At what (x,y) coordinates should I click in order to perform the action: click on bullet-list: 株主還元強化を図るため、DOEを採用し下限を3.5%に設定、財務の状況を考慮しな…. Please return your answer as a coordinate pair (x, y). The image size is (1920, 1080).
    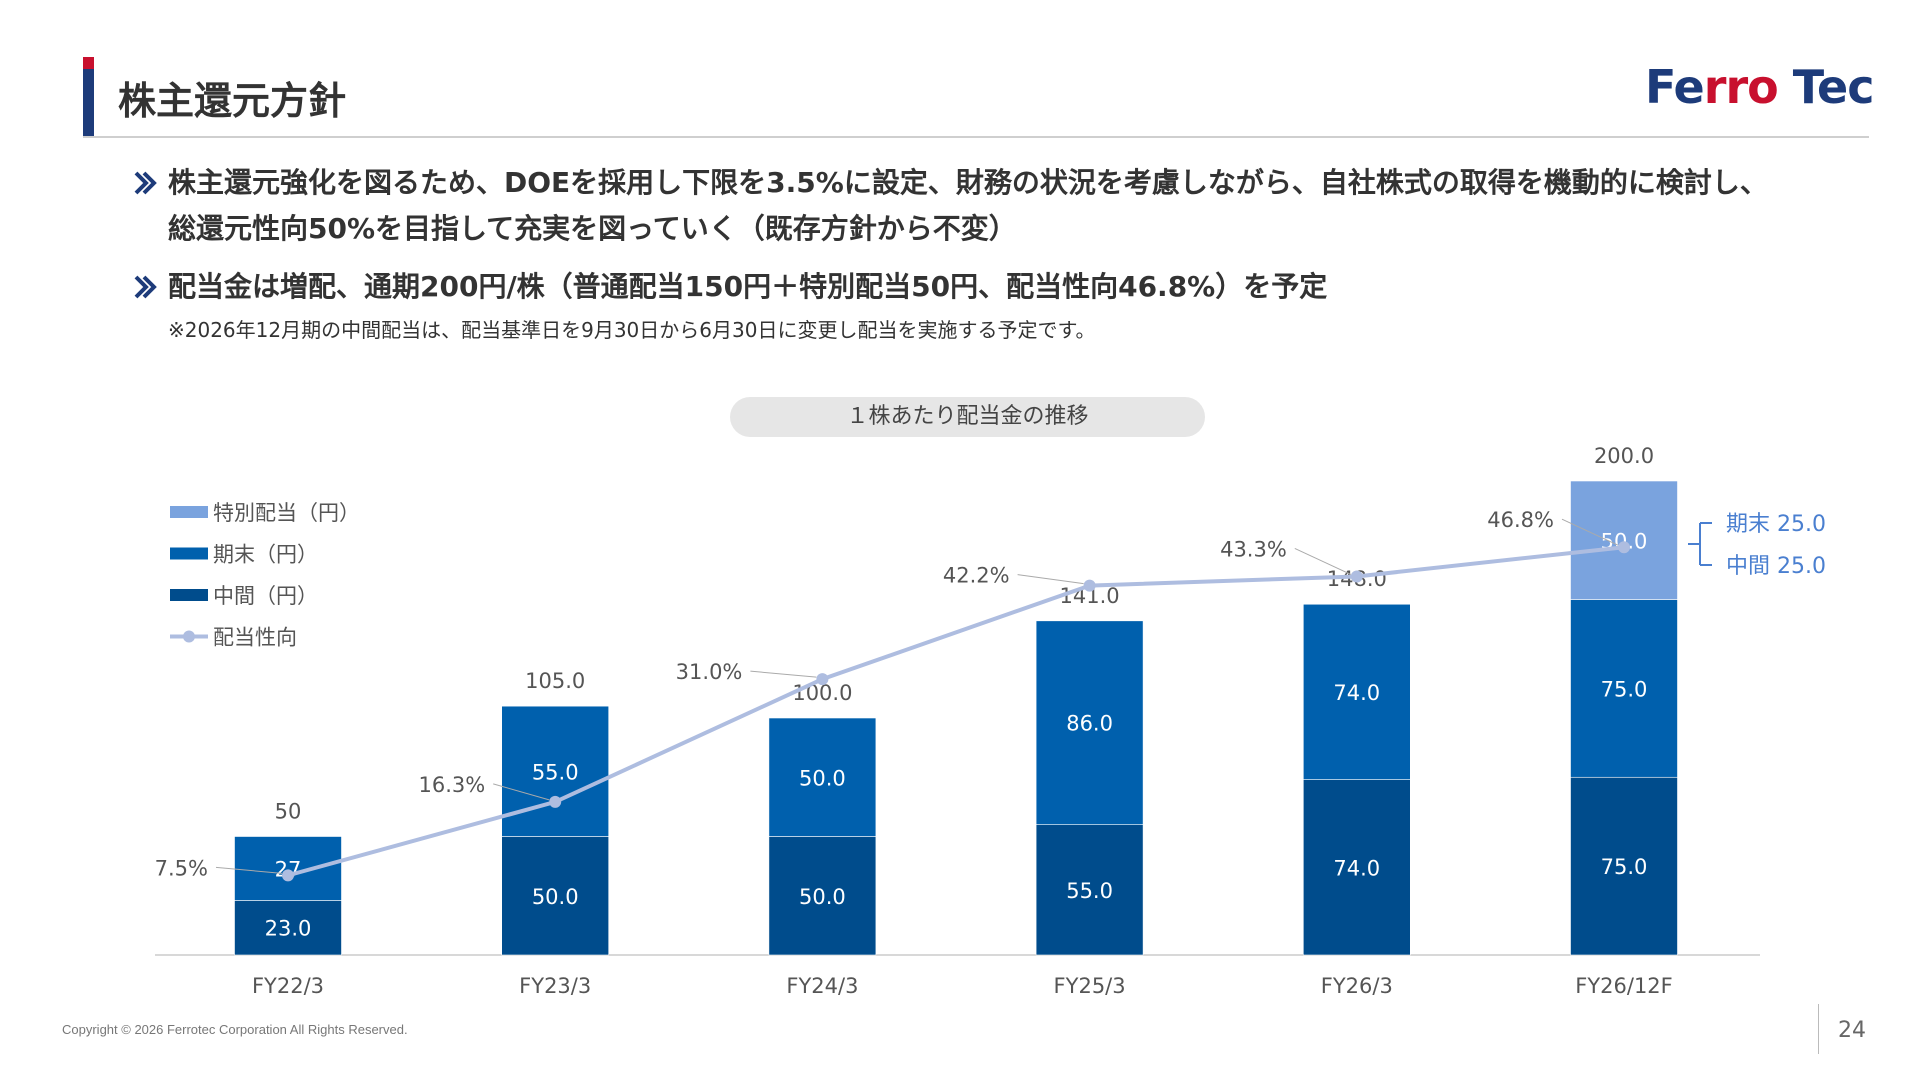
    Looking at the image, I should click on (955, 251).